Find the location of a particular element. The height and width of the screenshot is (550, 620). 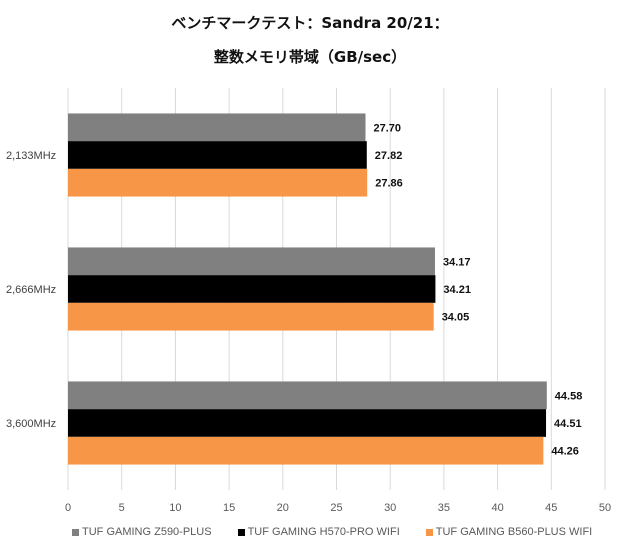

data-label: 27.82 is located at coordinates (389, 156).